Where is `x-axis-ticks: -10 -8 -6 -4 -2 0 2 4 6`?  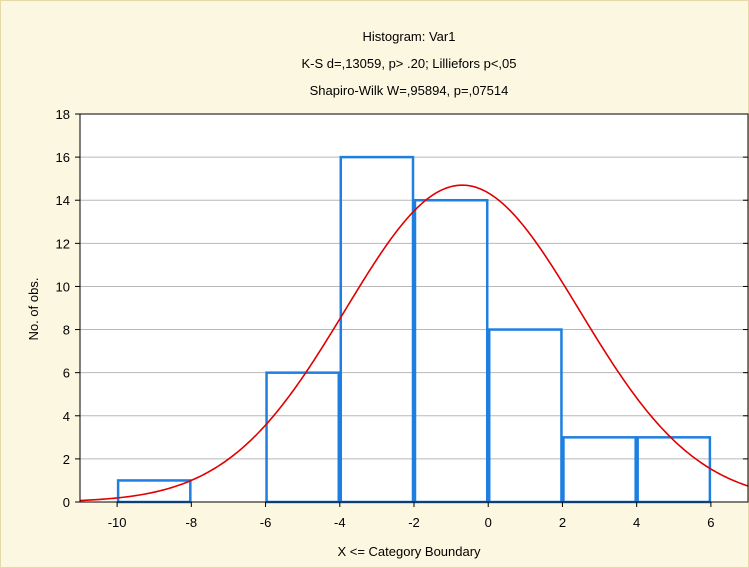 x-axis-ticks: -10 -8 -6 -4 -2 0 2 4 6 is located at coordinates (411, 516).